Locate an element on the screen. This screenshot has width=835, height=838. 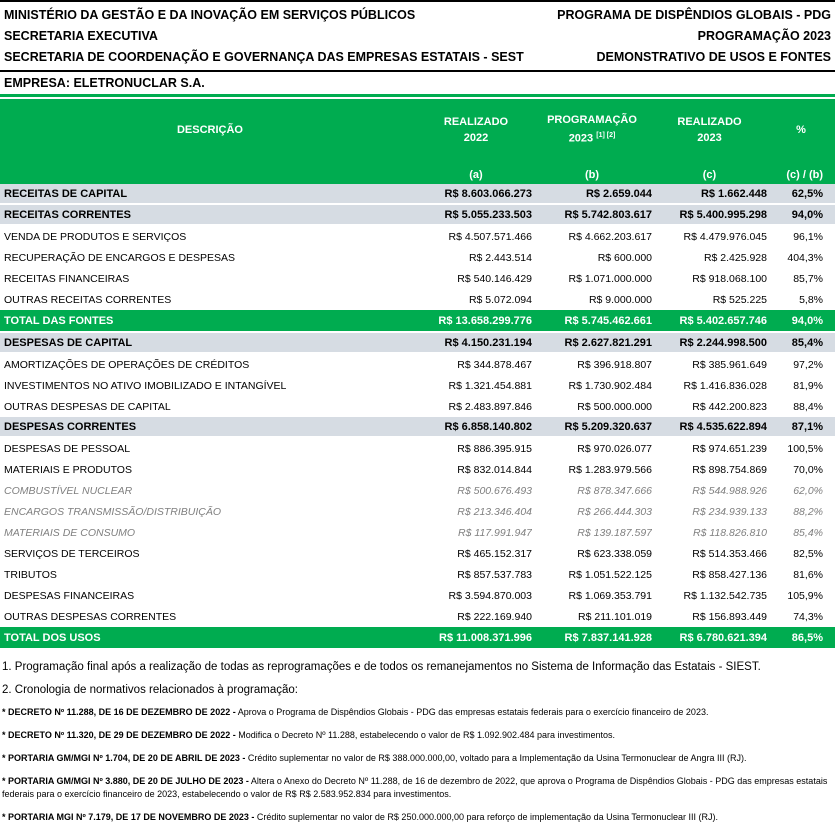
secretaria-executiva-line: SECRETARIA EXECUTIVA is located at coordinates (81, 36).